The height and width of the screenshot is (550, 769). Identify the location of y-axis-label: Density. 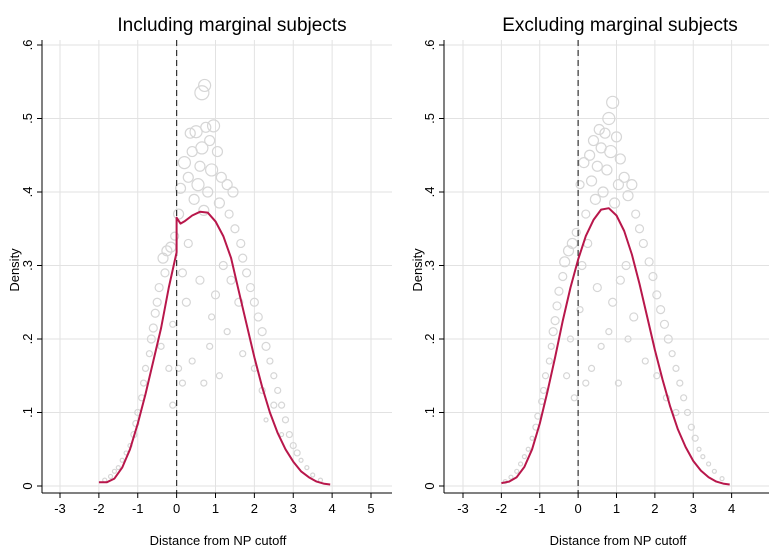
(417, 270).